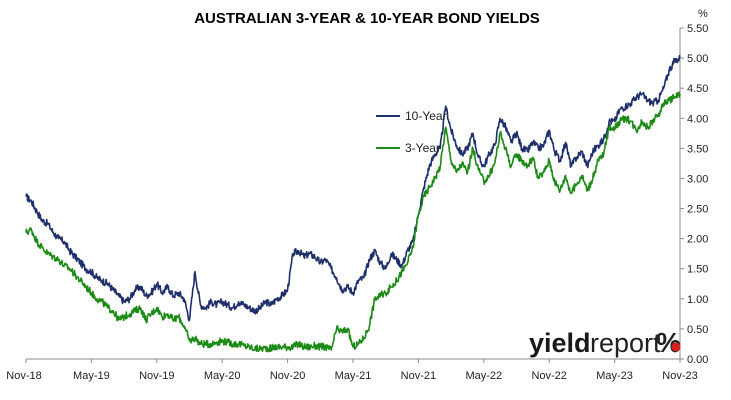  Describe the element at coordinates (426, 116) in the screenshot. I see `legend-label-10-year: 10-Year` at that location.